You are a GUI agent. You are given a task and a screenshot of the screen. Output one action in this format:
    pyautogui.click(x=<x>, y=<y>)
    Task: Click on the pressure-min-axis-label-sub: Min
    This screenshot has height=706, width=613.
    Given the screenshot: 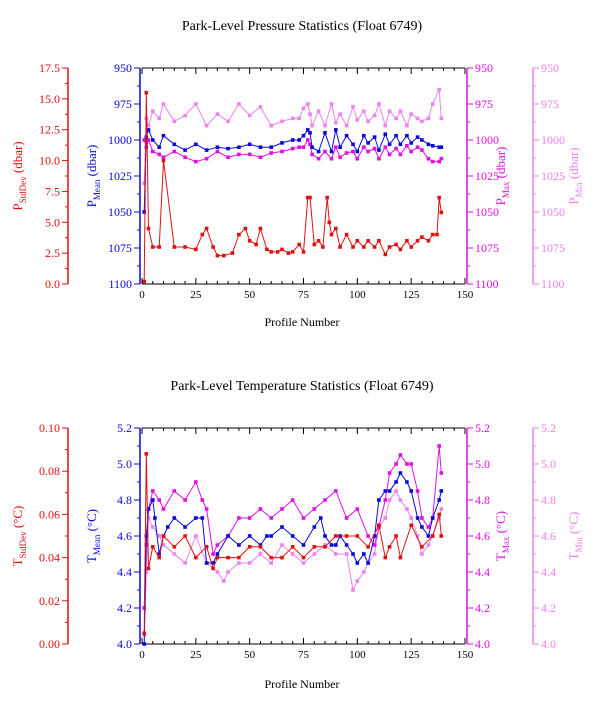 What is the action you would take?
    pyautogui.click(x=579, y=190)
    